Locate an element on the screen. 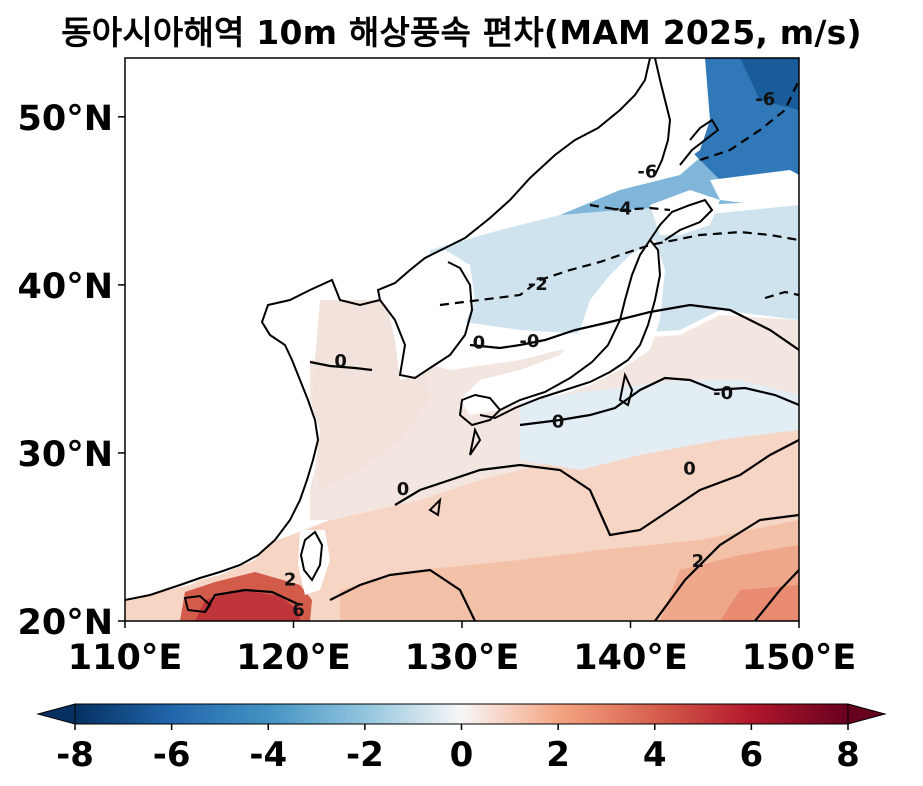 Image resolution: width=923 pixels, height=786 pixels. y-tick-label: 40°N is located at coordinates (66, 287).